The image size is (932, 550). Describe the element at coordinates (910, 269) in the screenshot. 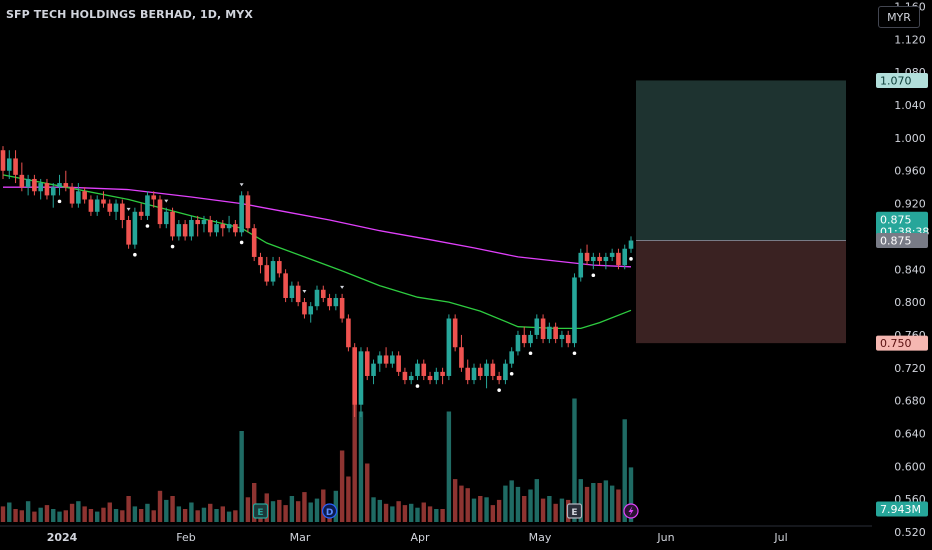

I see `y-tick-label: 0.840` at that location.